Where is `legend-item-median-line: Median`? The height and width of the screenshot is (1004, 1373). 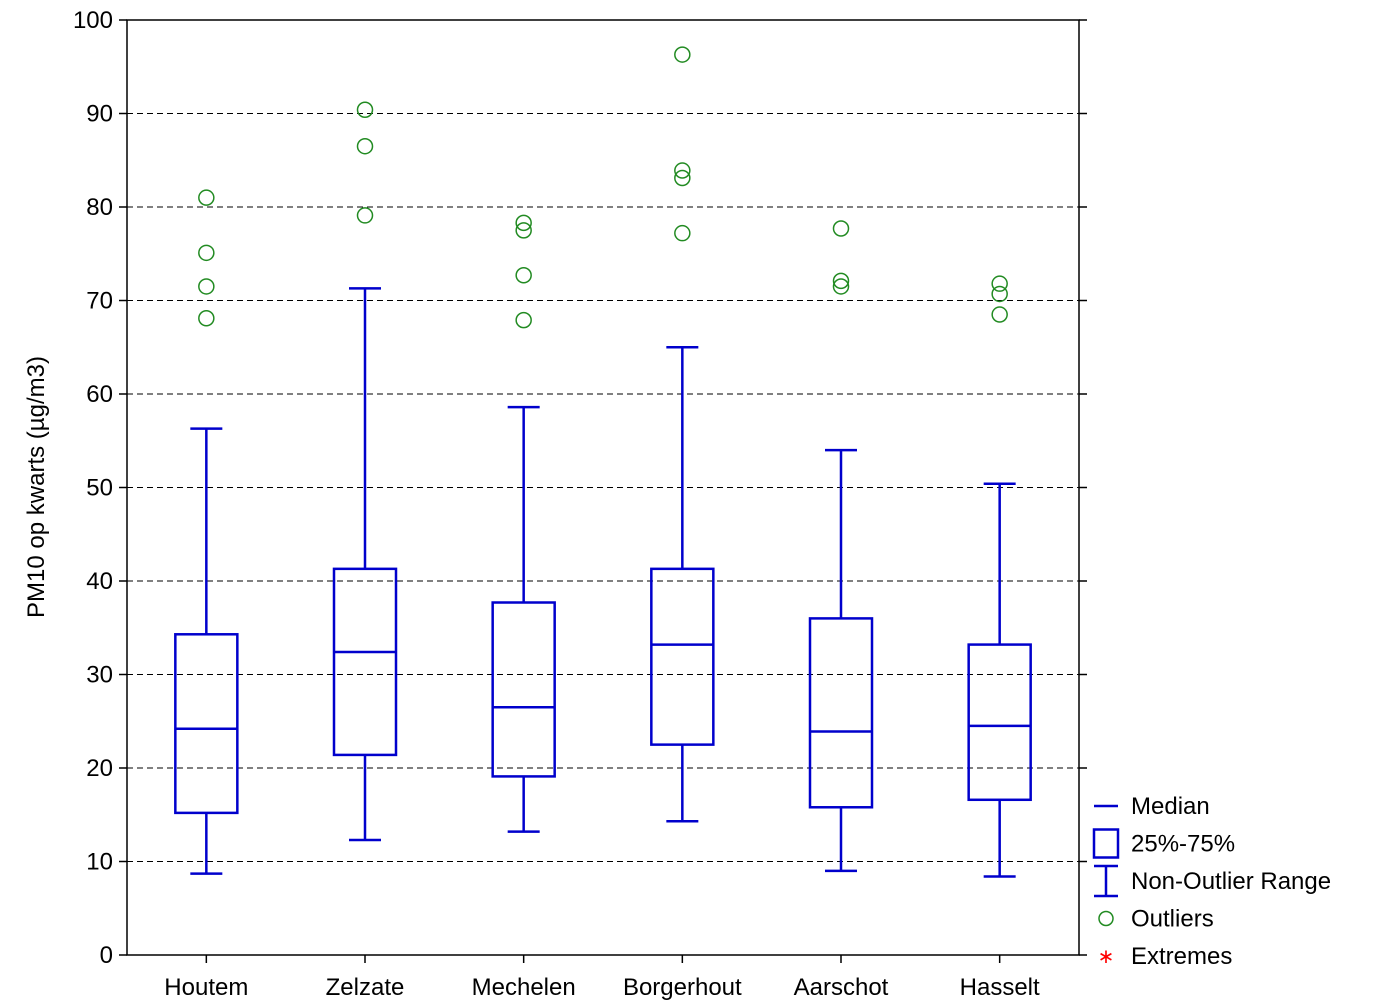 legend-item-median-line: Median is located at coordinates (1152, 806).